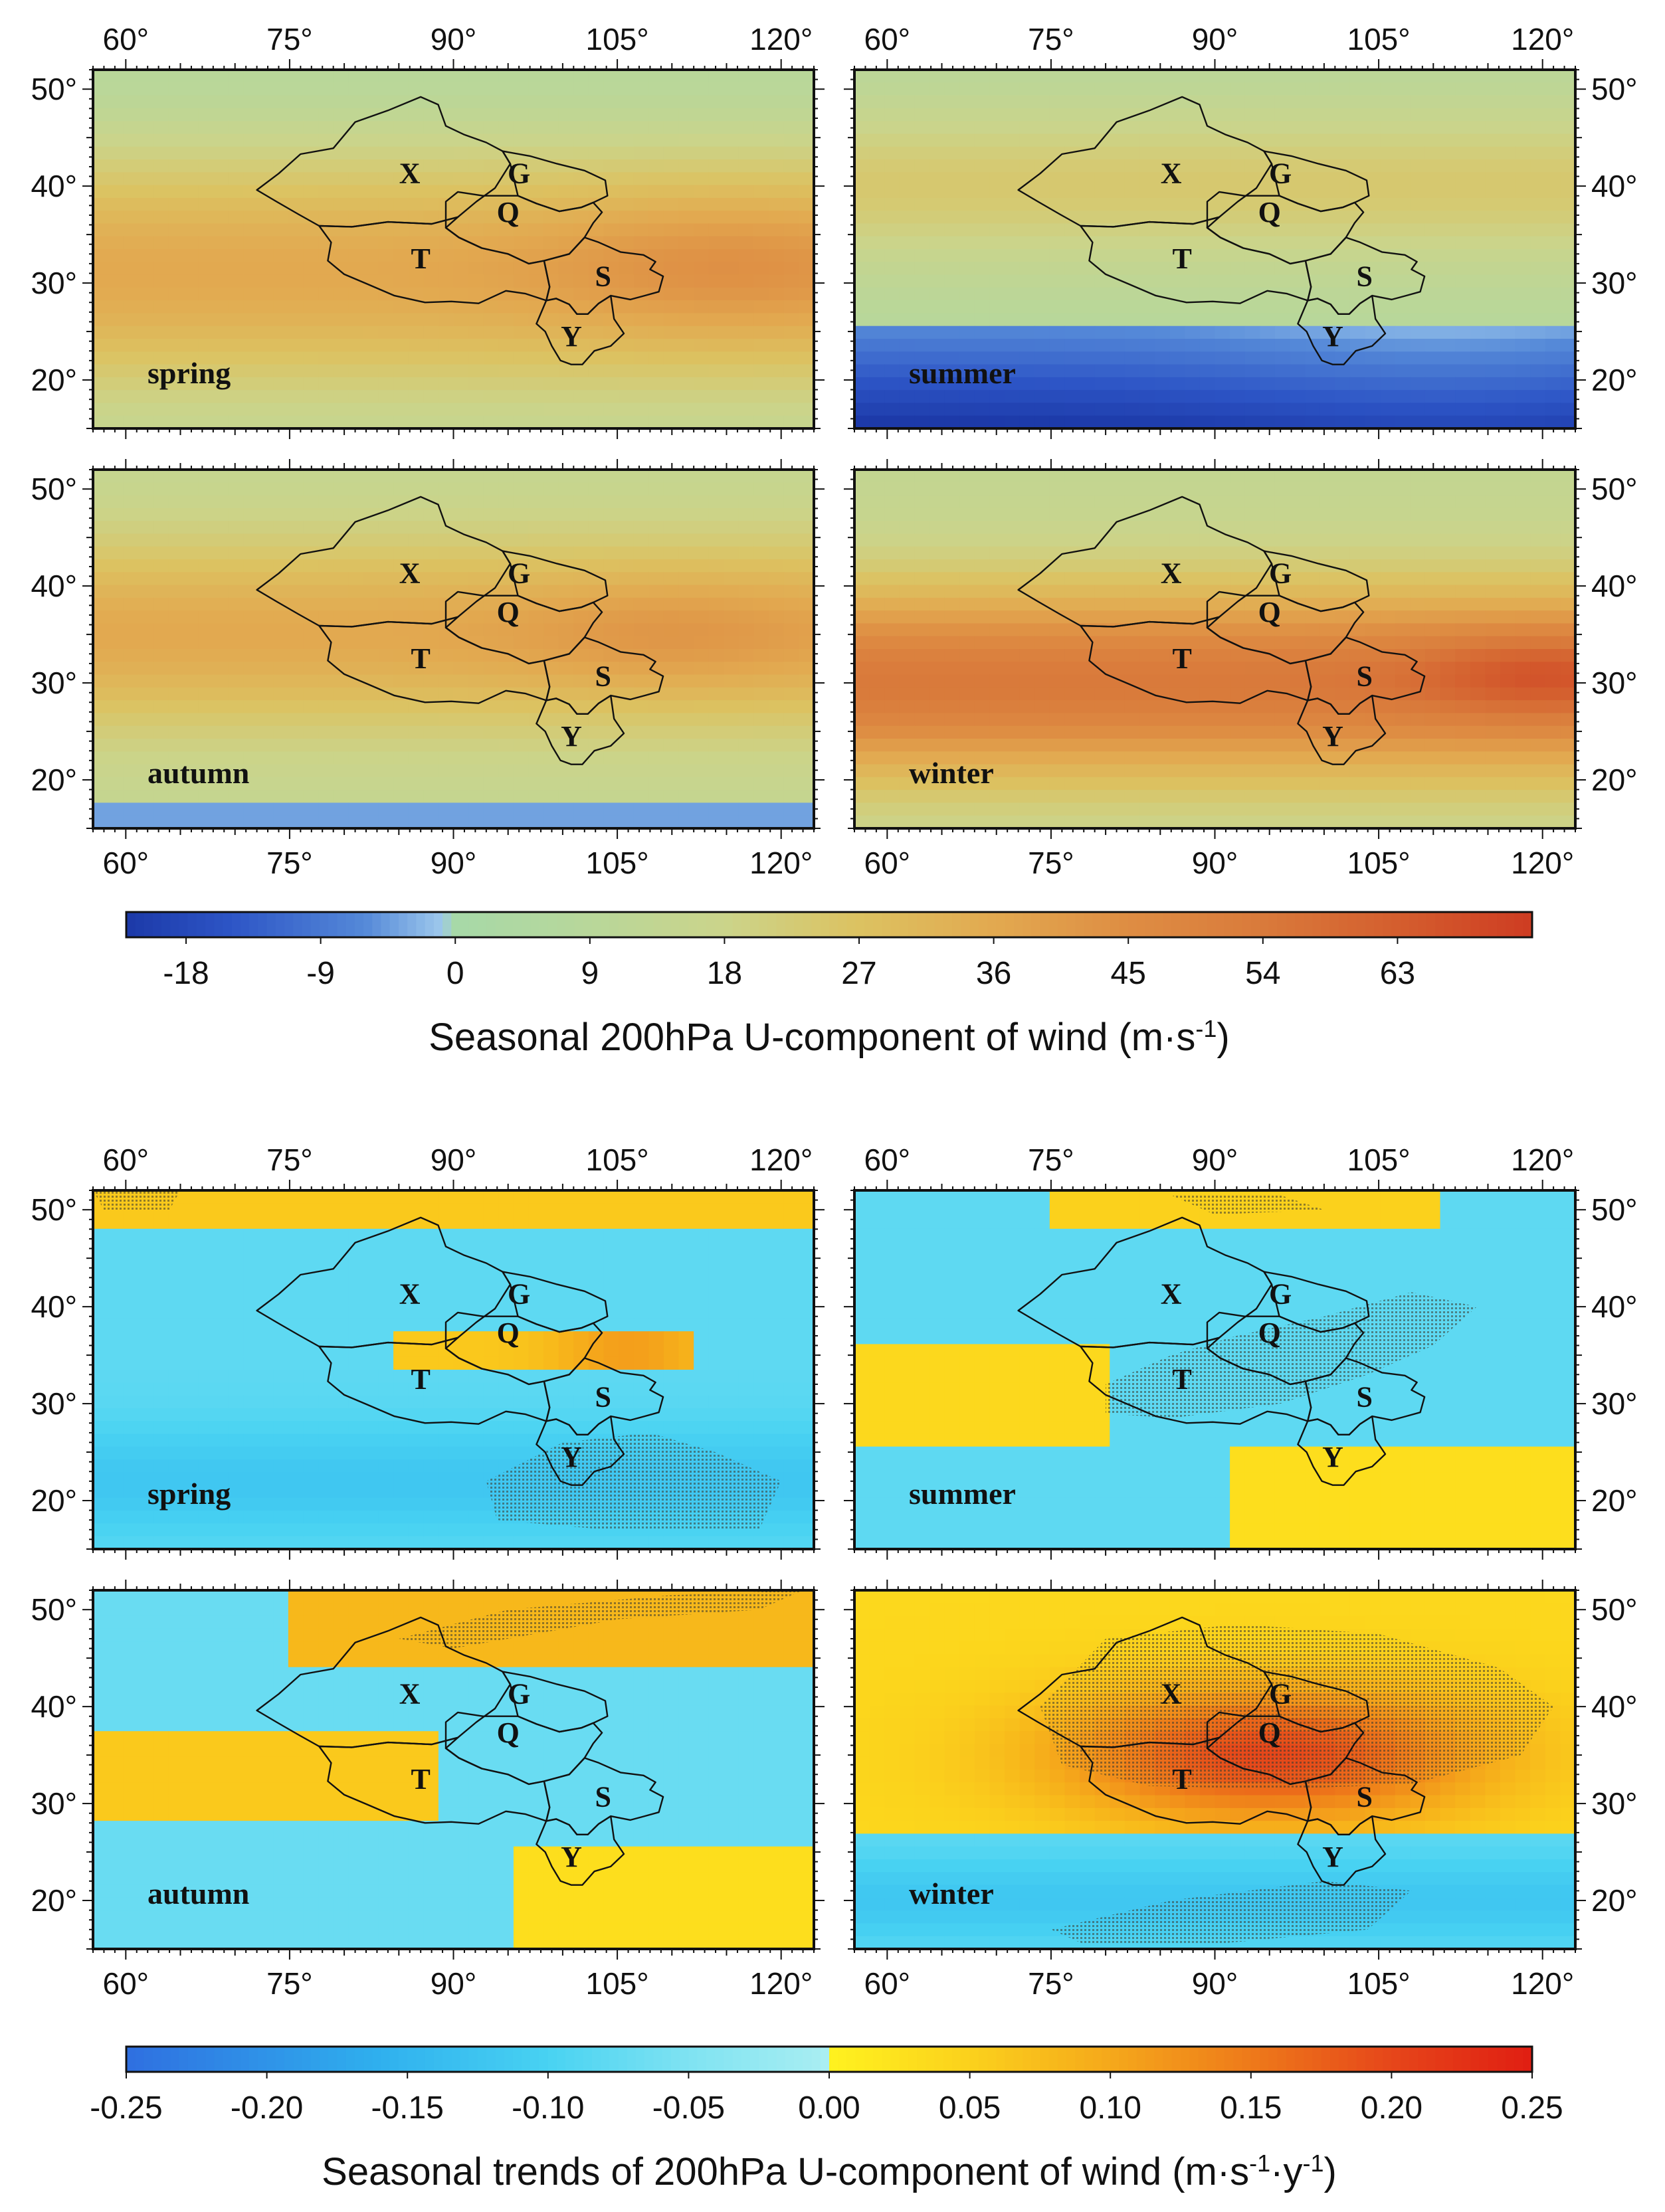 Image resolution: width=1665 pixels, height=2212 pixels. What do you see at coordinates (829, 925) in the screenshot?
I see `colorbar-frame` at bounding box center [829, 925].